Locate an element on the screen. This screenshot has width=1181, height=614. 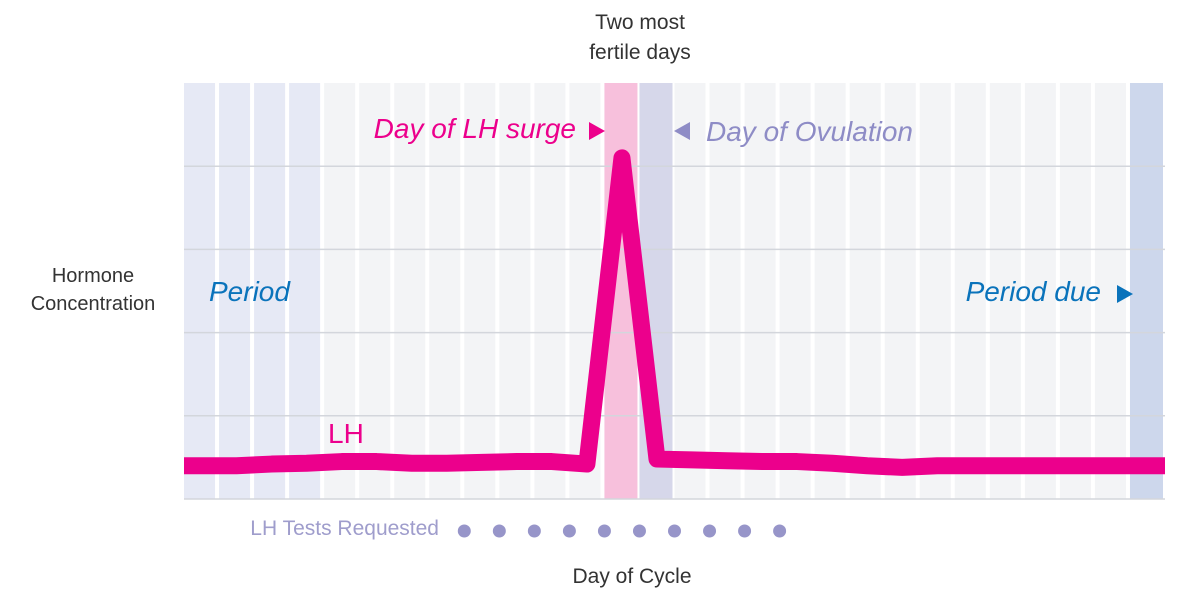
x-axis-label: Day of Cycle is located at coordinates (632, 576).